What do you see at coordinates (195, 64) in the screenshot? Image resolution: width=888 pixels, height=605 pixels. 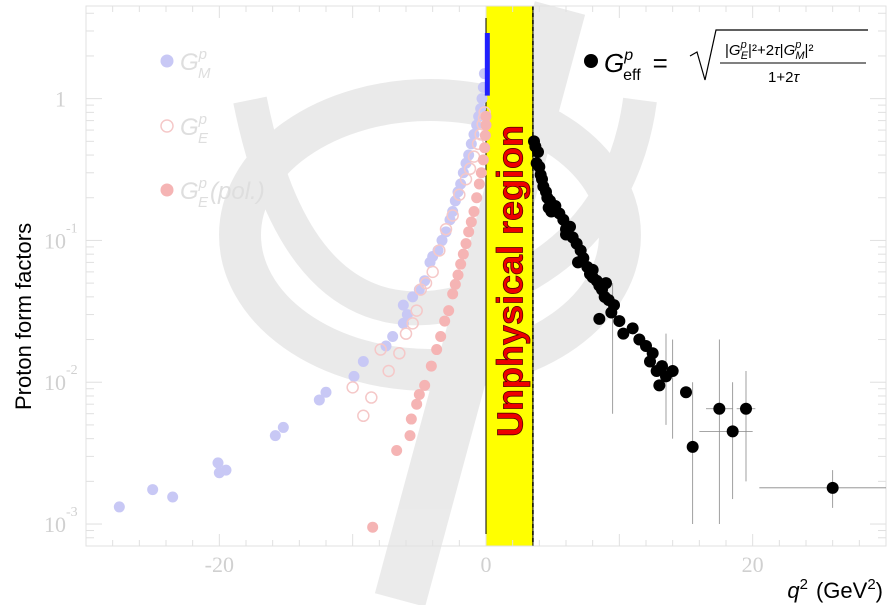 I see `legend-label-gm: Gp M` at bounding box center [195, 64].